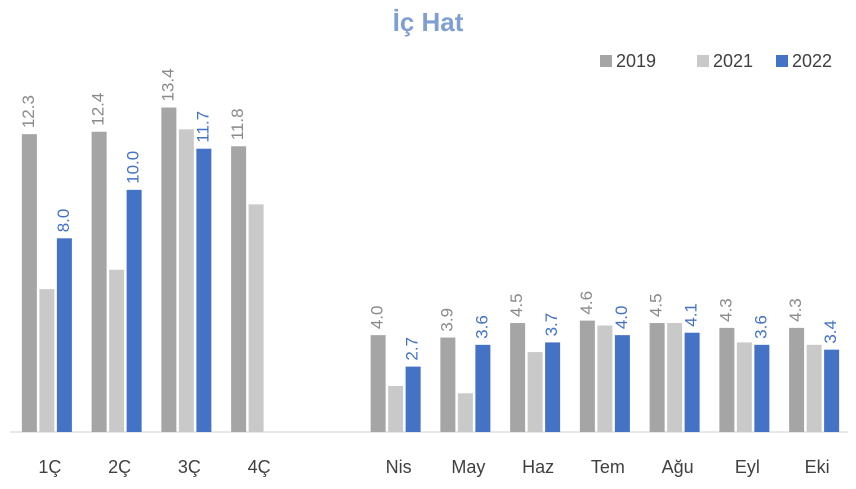  I want to click on data-label: 3.4, so click(830, 332).